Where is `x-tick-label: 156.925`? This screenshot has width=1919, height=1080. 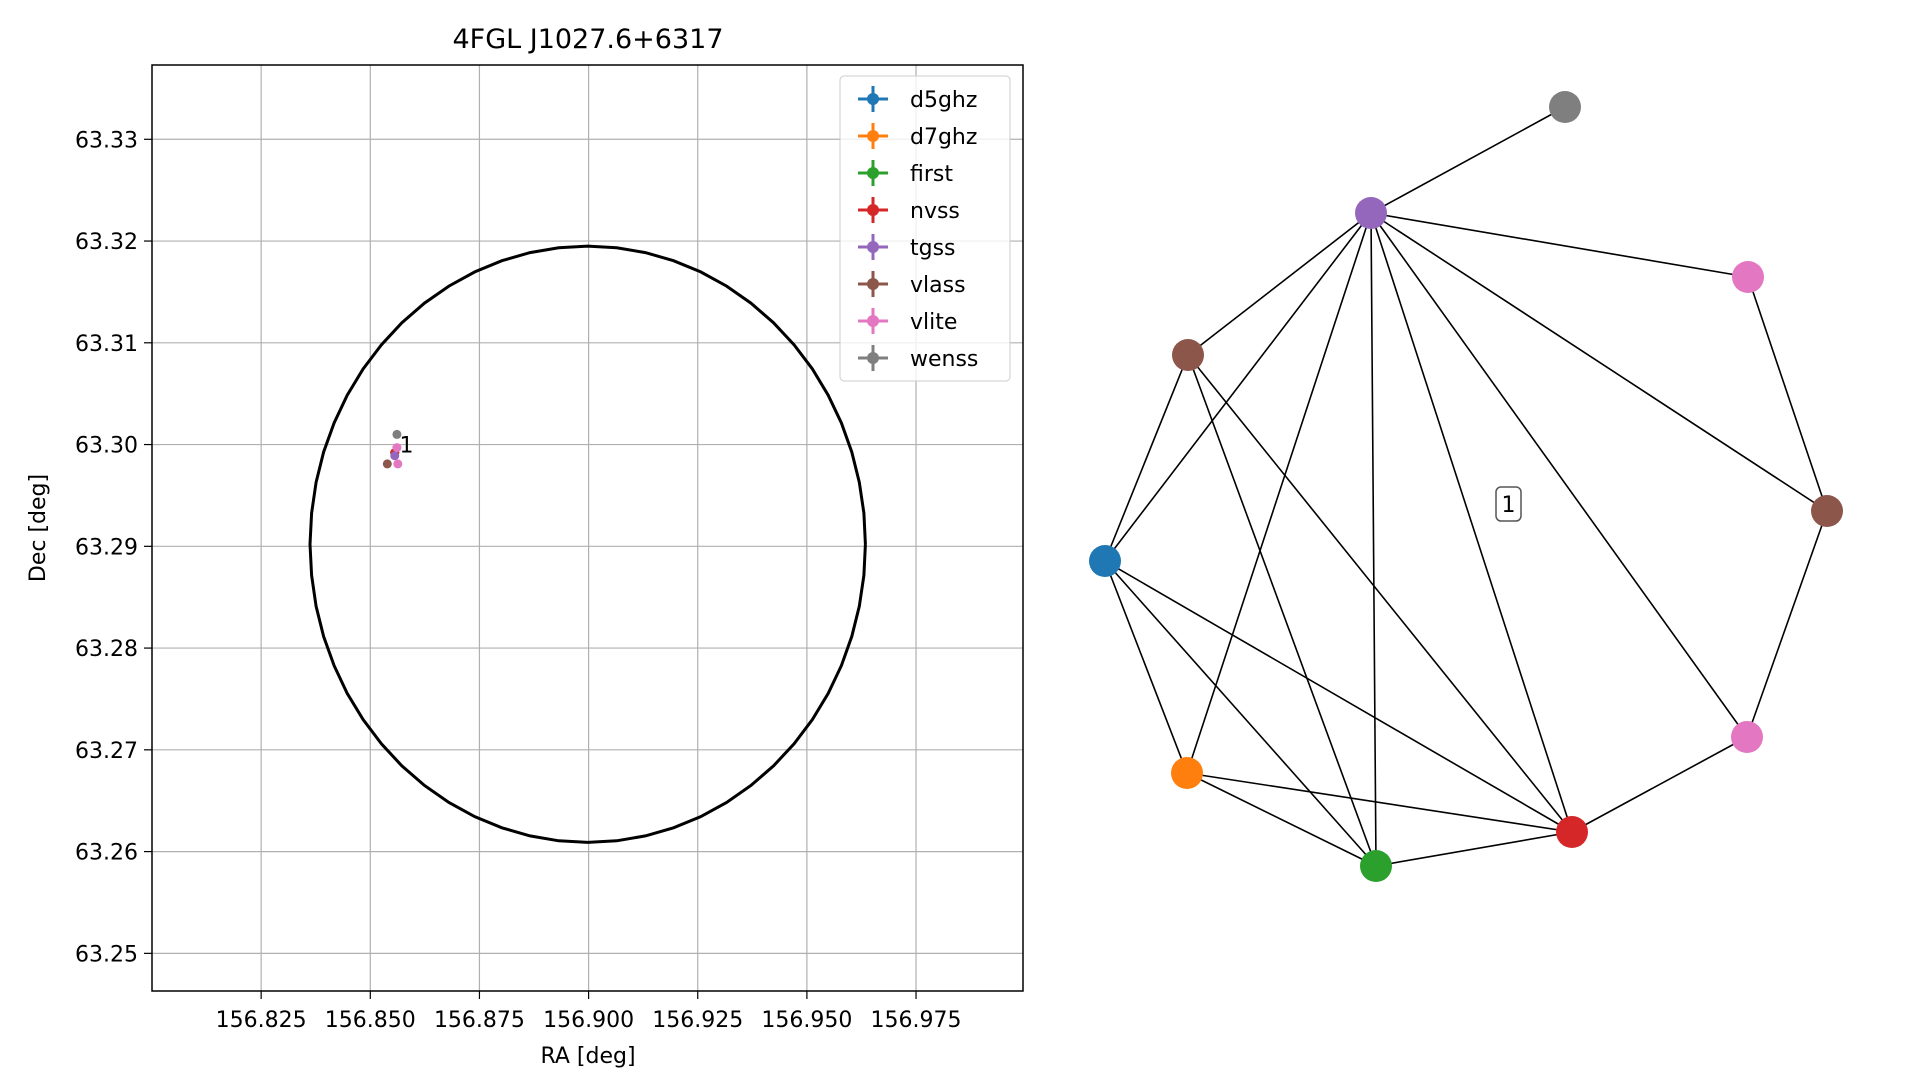 x-tick-label: 156.925 is located at coordinates (697, 1020).